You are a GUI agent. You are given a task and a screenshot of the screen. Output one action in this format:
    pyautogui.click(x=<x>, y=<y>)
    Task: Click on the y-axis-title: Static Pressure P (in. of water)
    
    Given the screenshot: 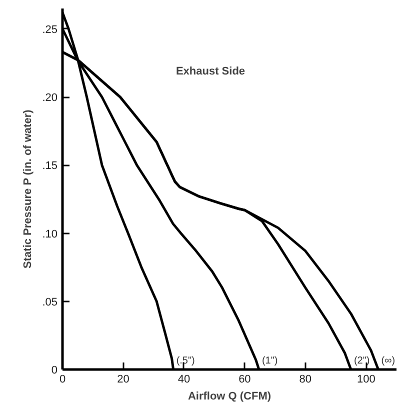 What is the action you would take?
    pyautogui.click(x=28, y=188)
    